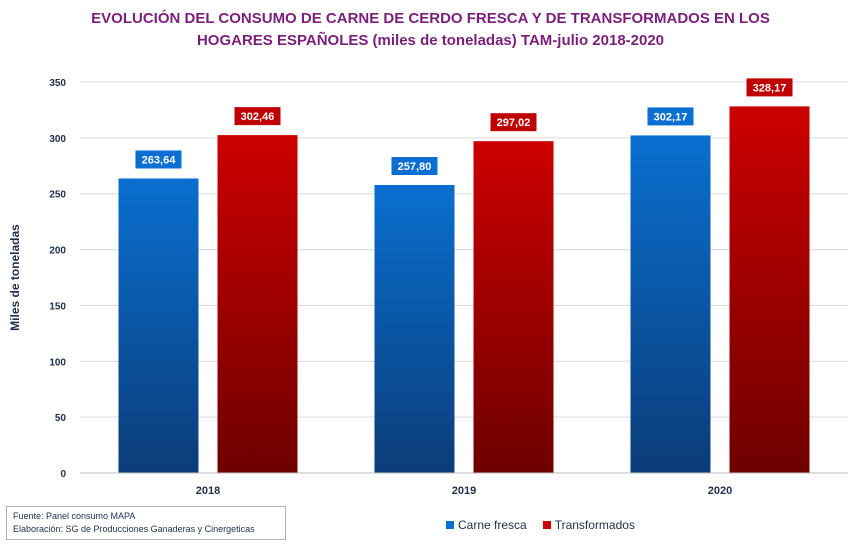  I want to click on source-line: Fuente: Panel consumo MAPA, so click(74, 516).